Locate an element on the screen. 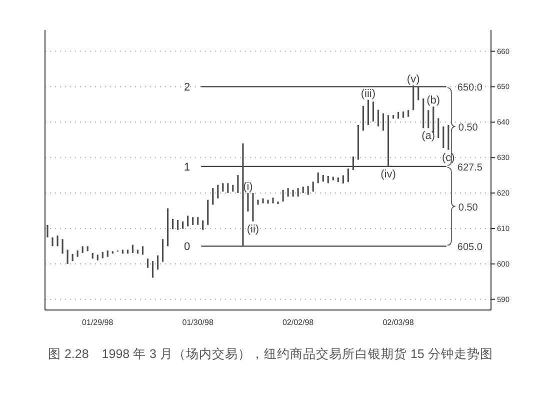 The height and width of the screenshot is (407, 538). x-tick-label: 01/29/98 is located at coordinates (98, 322).